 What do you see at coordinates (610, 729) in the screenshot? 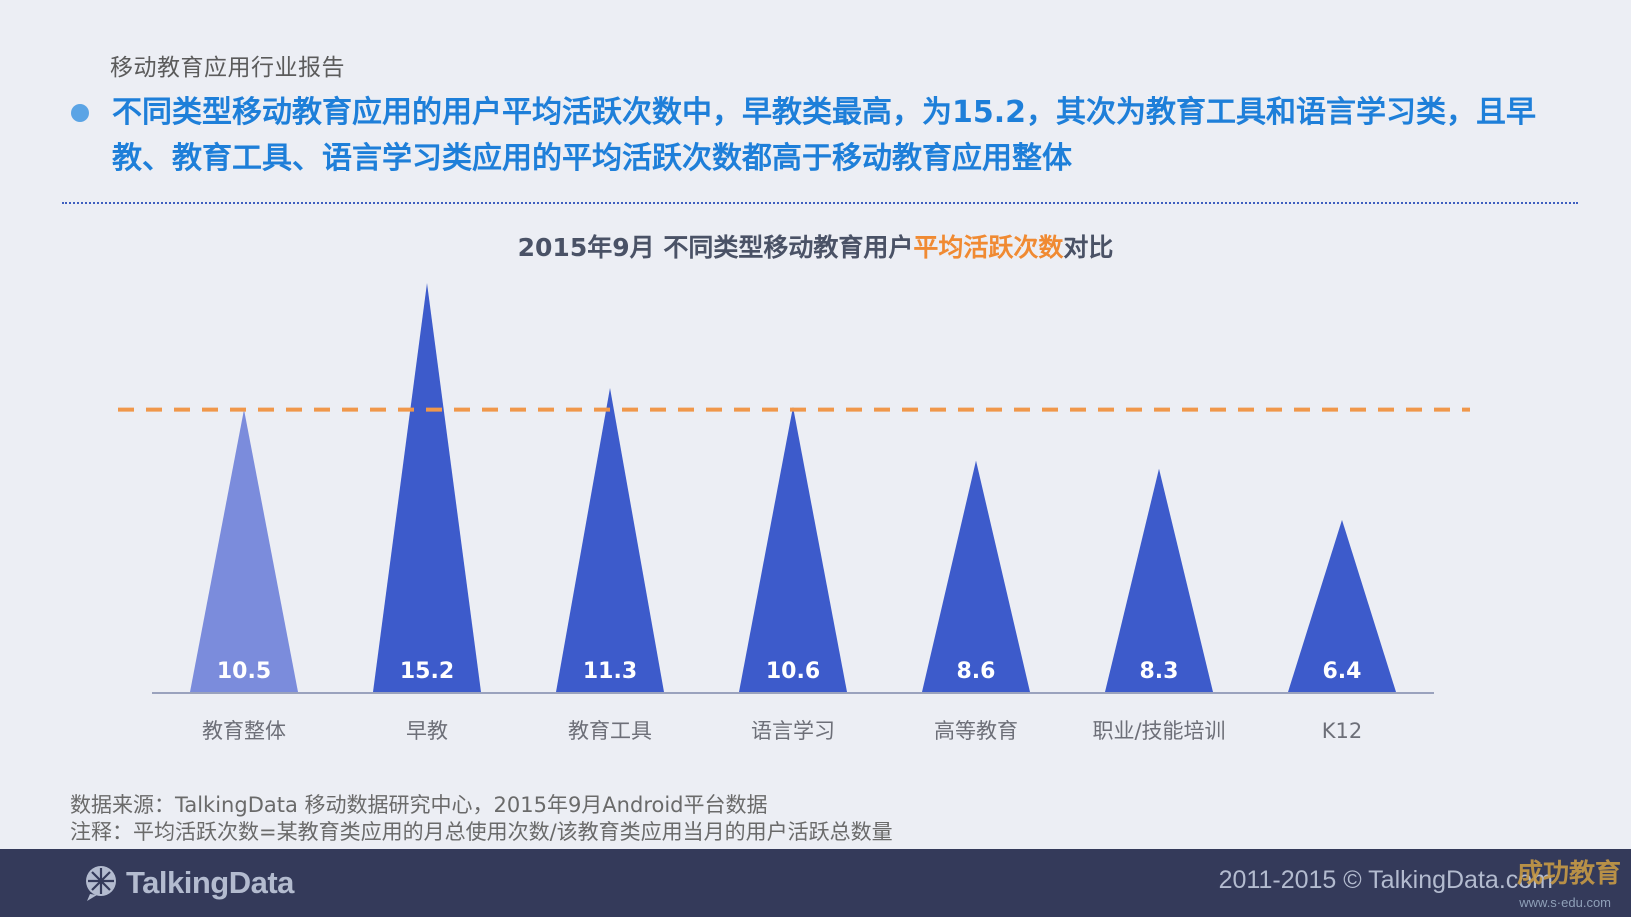
I see `category-label-2: 教育工具` at bounding box center [610, 729].